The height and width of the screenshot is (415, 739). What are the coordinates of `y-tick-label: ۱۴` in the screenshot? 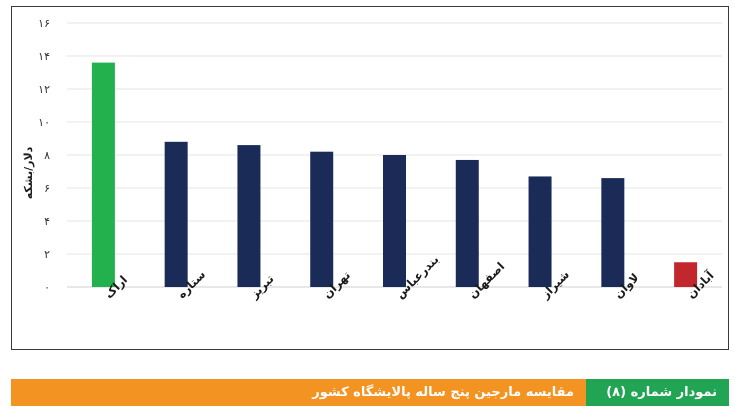 It's located at (44, 56).